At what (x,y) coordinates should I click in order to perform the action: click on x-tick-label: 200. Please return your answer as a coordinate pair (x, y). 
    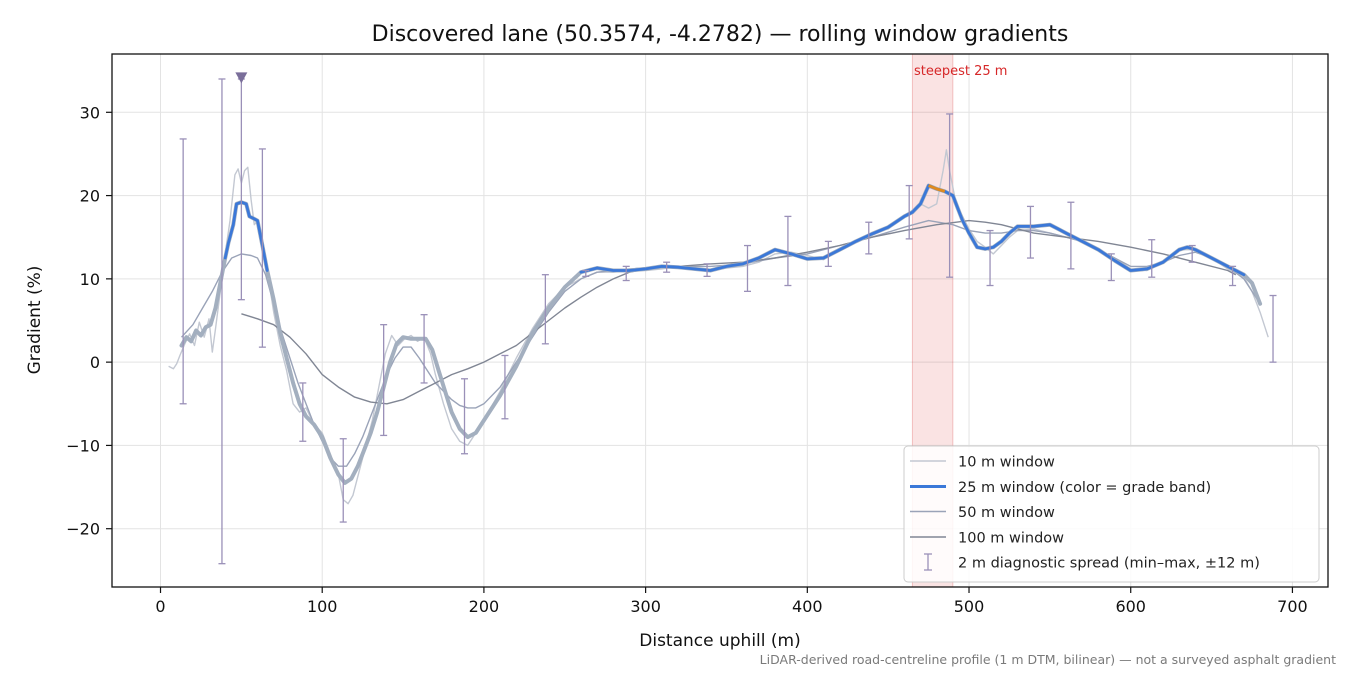
    Looking at the image, I should click on (484, 606).